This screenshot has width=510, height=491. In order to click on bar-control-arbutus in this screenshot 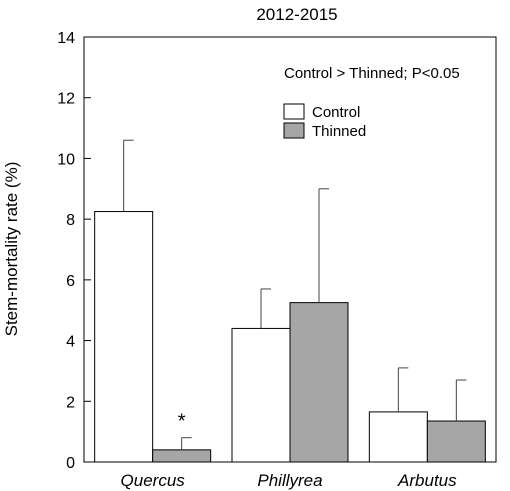, I will do `click(398, 437)`.